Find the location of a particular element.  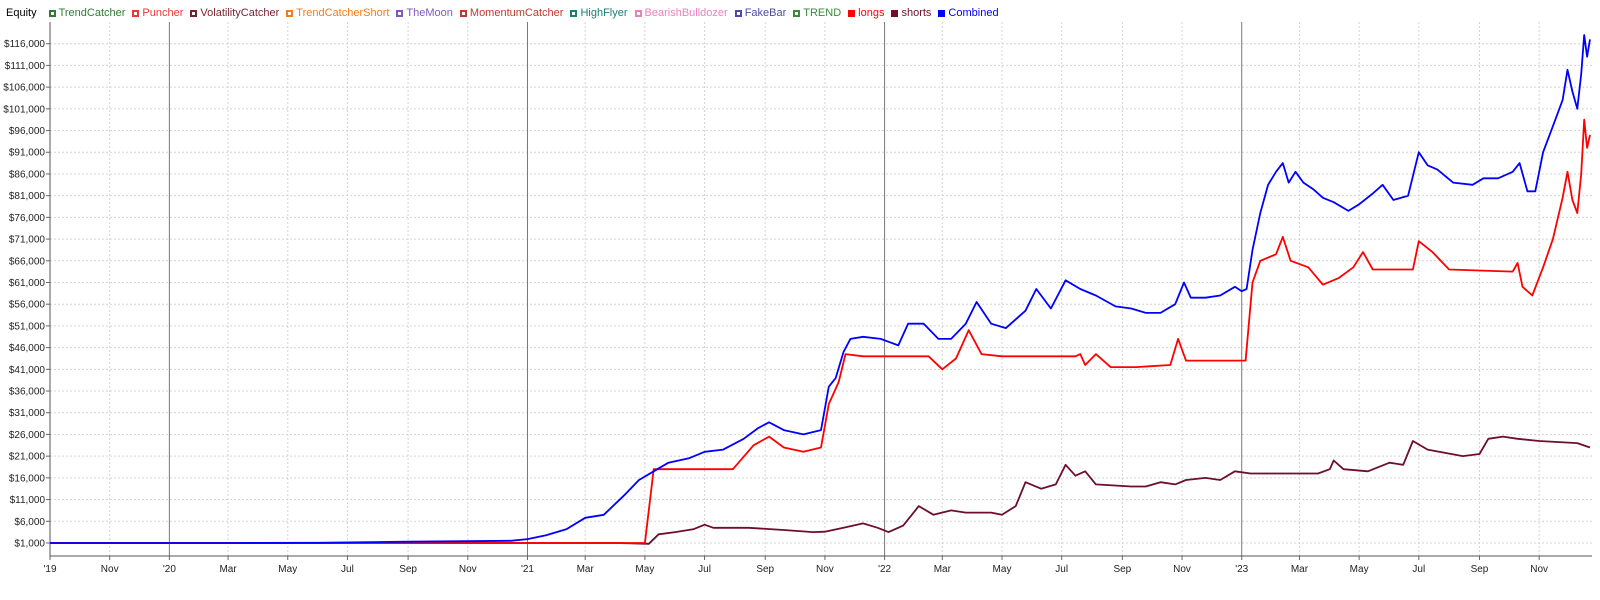

x-tick-label: '21 is located at coordinates (527, 569).